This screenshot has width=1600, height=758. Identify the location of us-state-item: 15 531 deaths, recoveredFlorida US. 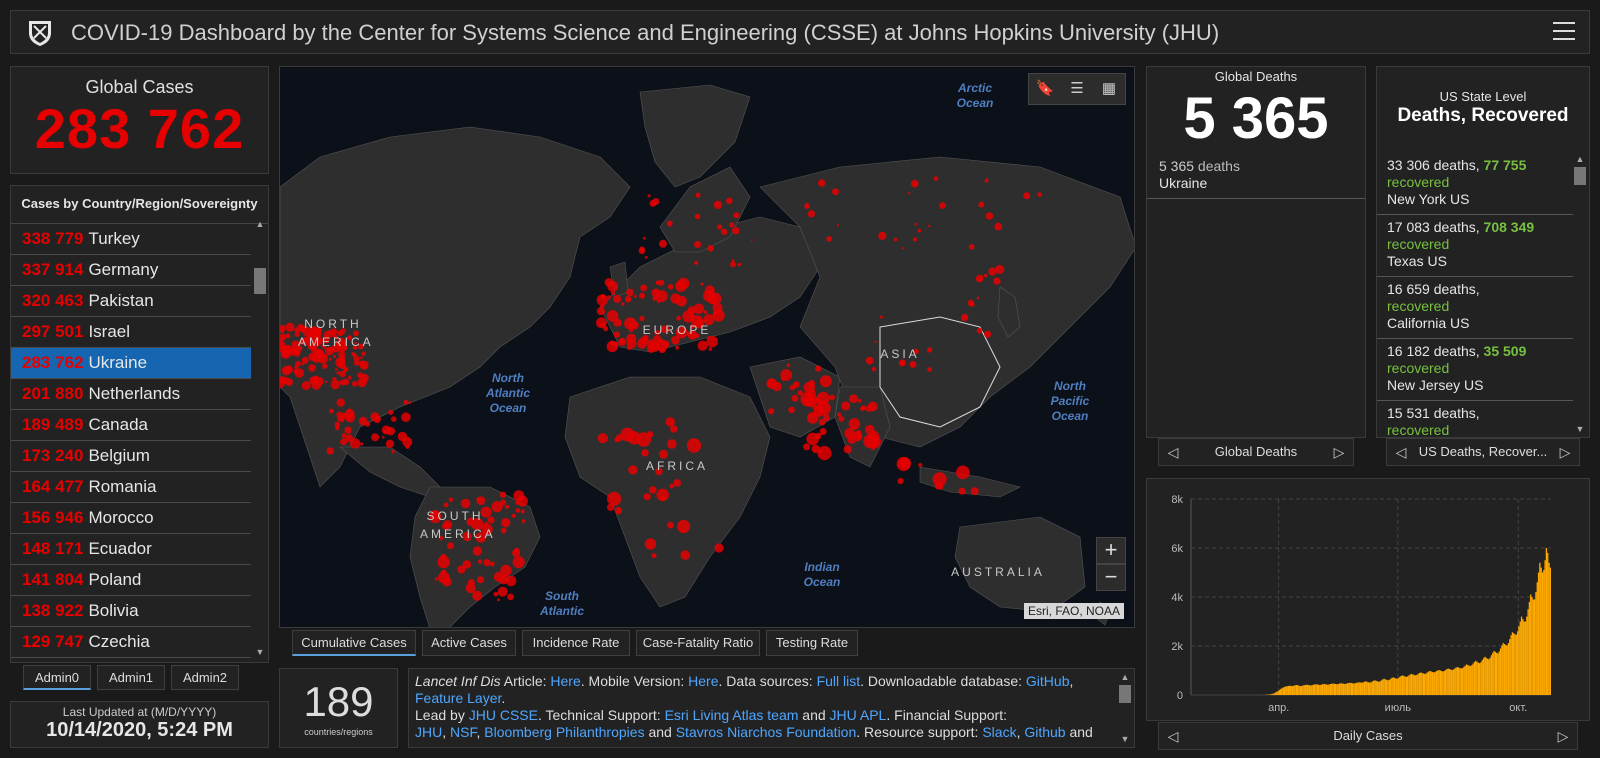
(1475, 419).